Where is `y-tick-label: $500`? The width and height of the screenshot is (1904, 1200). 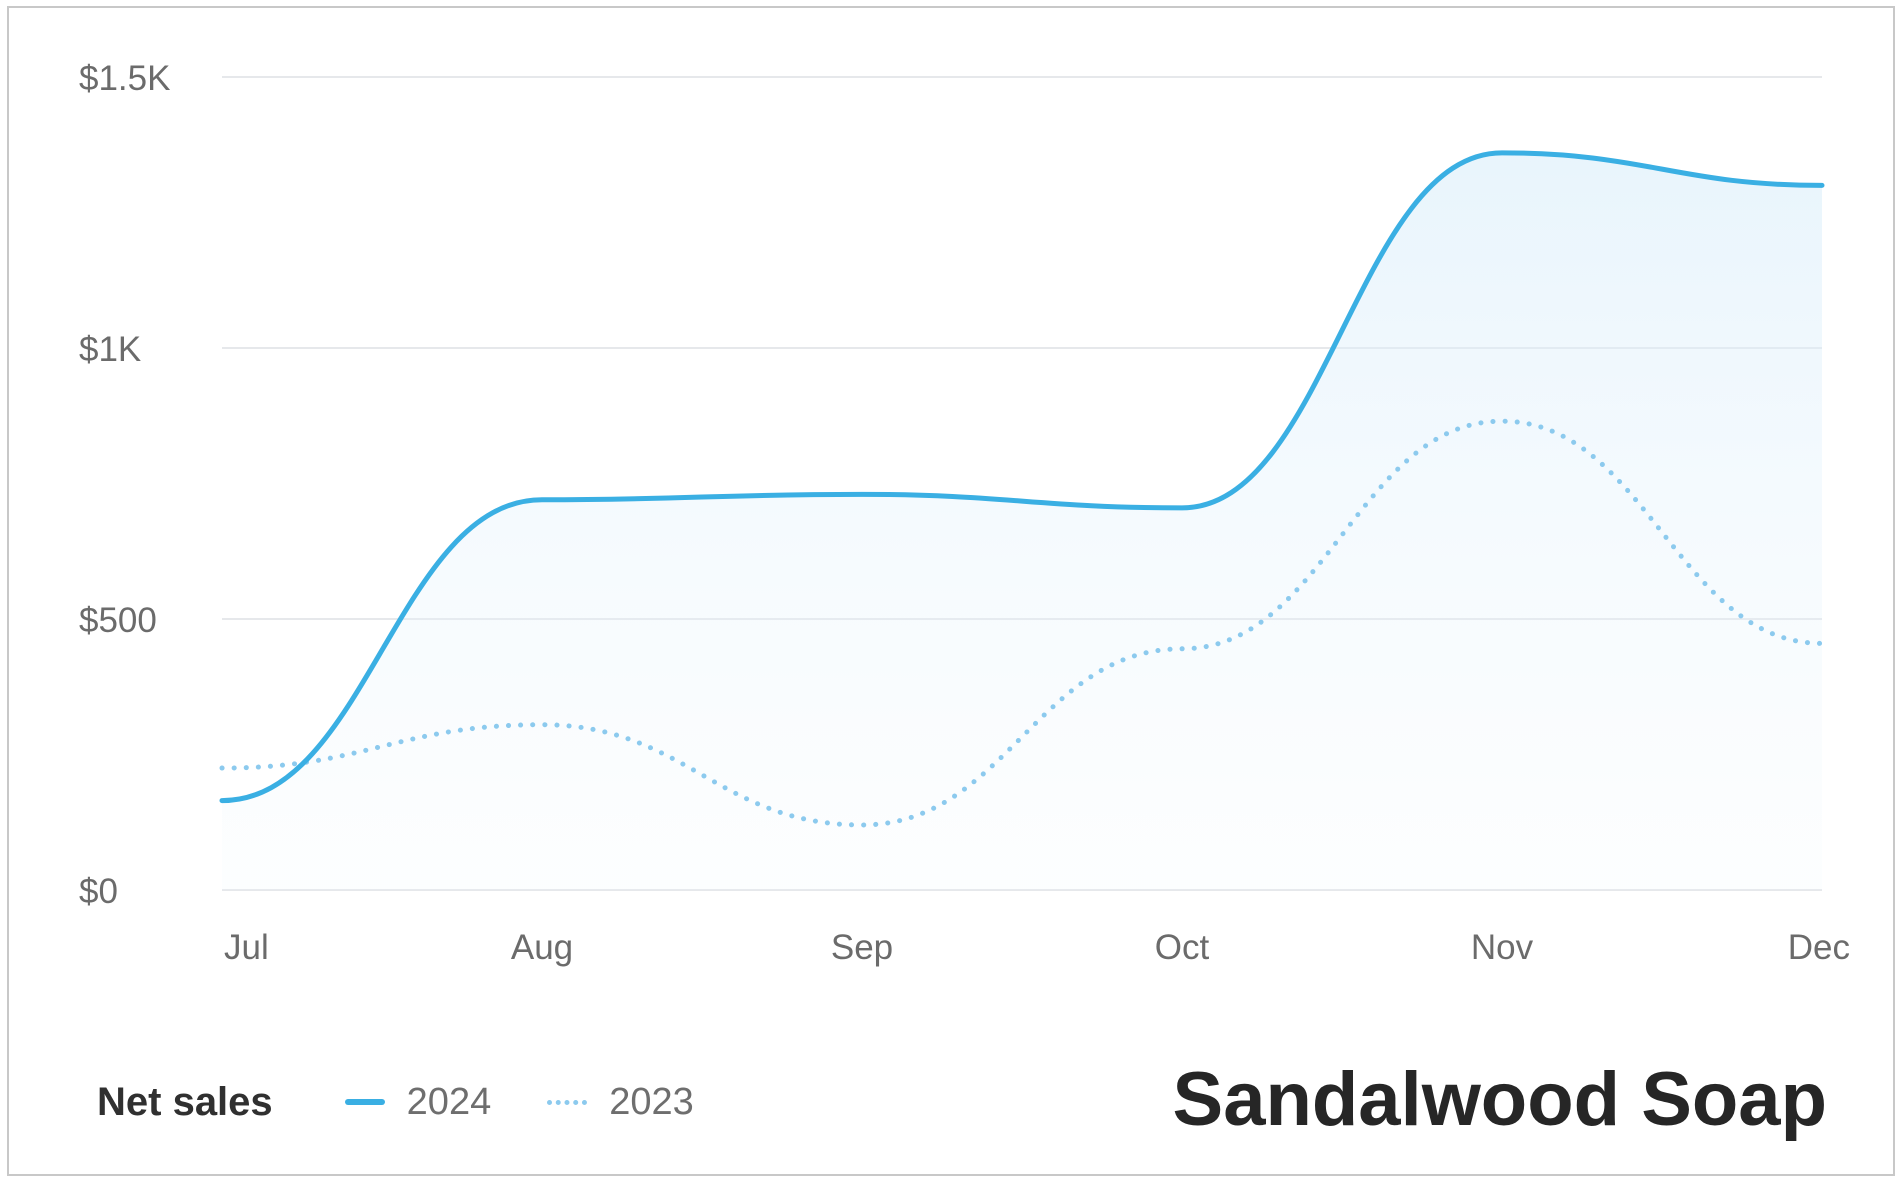 y-tick-label: $500 is located at coordinates (118, 620).